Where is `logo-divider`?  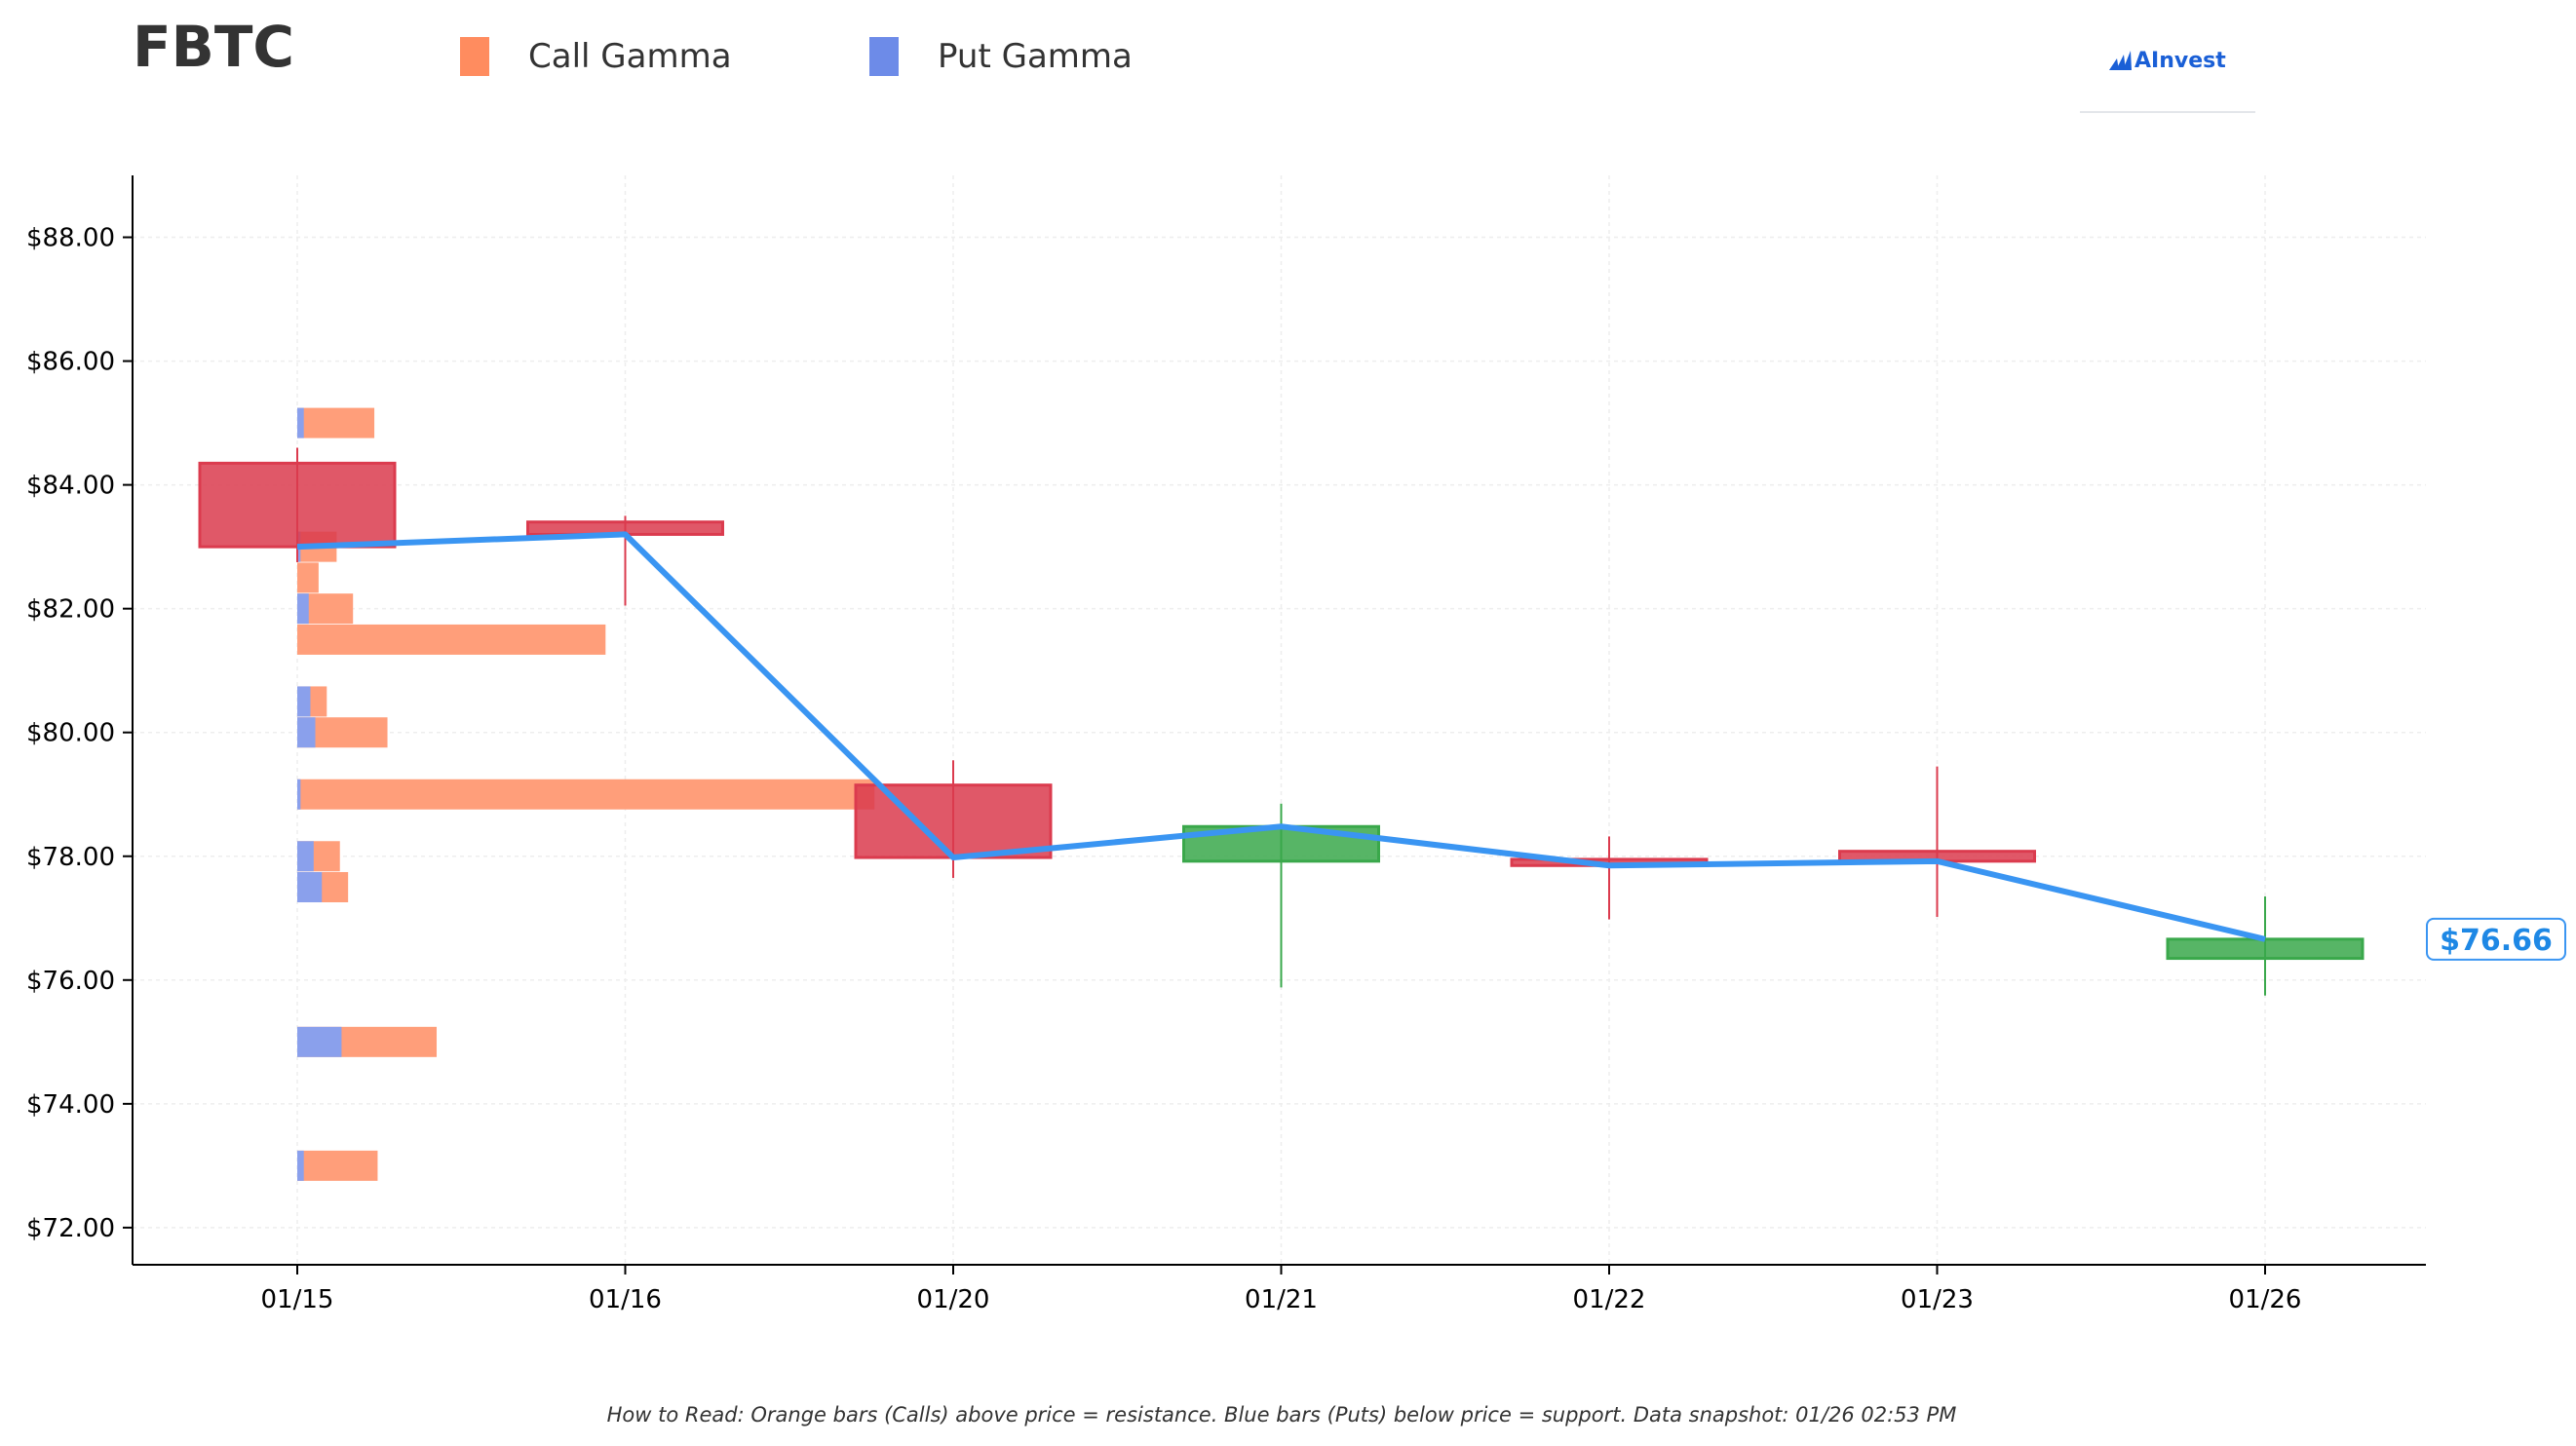 logo-divider is located at coordinates (2167, 112).